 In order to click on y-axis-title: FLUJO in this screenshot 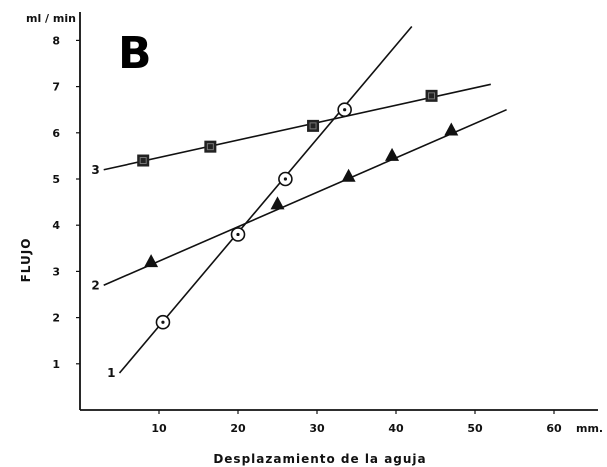, I will do `click(26, 260)`.